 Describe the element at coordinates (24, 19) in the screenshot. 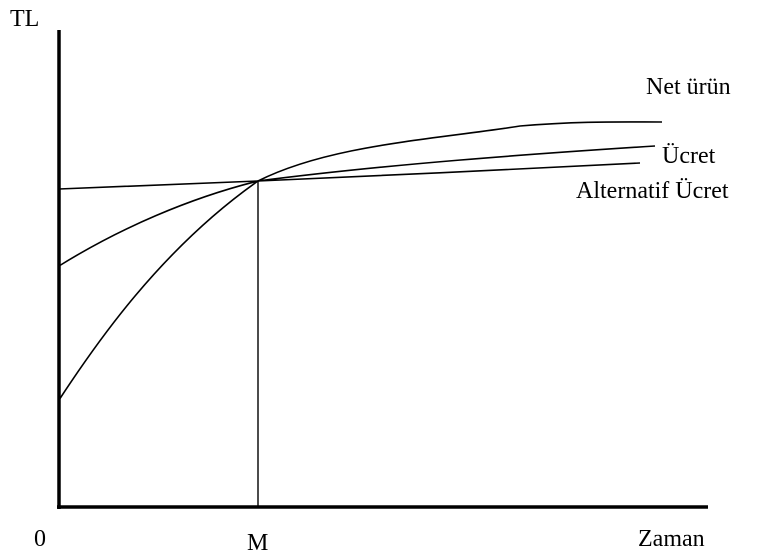

I see `y-axis-label: TL` at that location.